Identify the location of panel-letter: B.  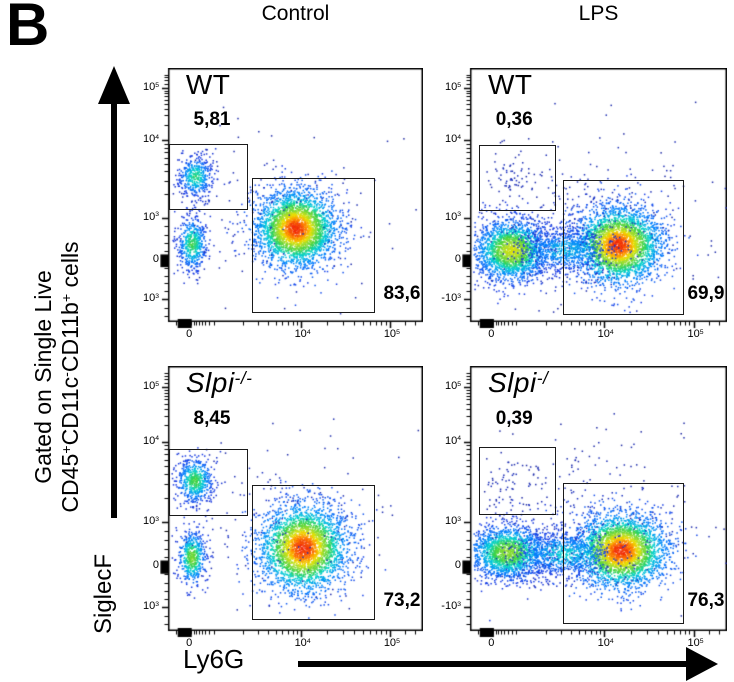
(28, 29).